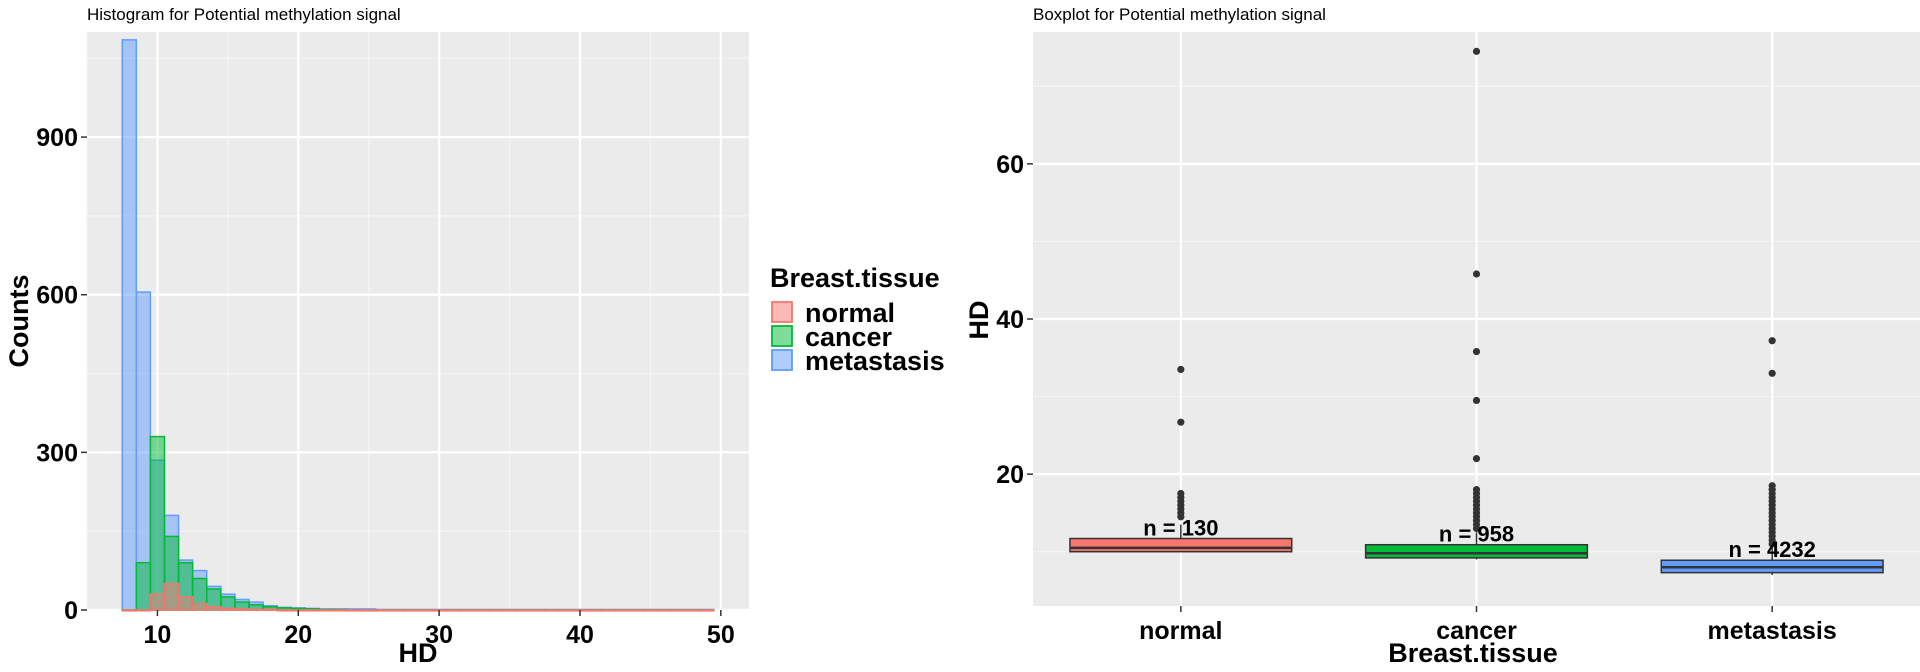 This screenshot has width=1920, height=672. Describe the element at coordinates (1010, 320) in the screenshot. I see `y-tick-label: 40` at that location.